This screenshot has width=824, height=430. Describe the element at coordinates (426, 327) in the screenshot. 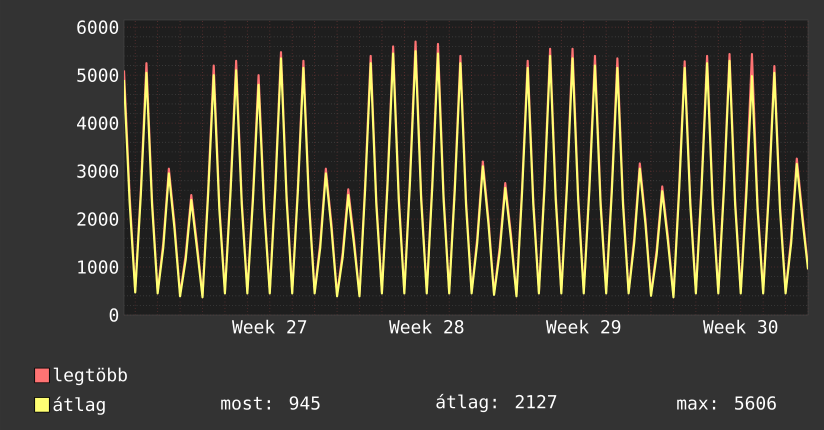

I see `x-tick-label: Week 28` at that location.